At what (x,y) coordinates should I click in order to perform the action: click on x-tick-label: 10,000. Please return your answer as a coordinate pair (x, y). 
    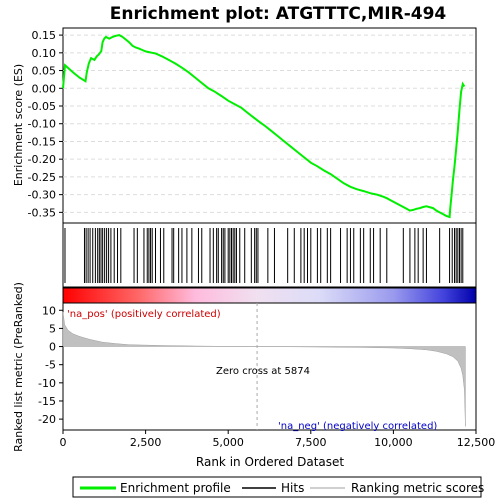
    Looking at the image, I should click on (393, 442).